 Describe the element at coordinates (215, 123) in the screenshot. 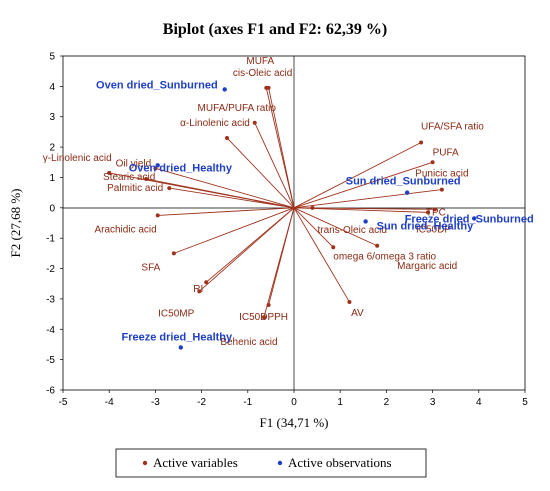

I see `variable-label-linolenic-acid: α-Linolenic acid` at that location.